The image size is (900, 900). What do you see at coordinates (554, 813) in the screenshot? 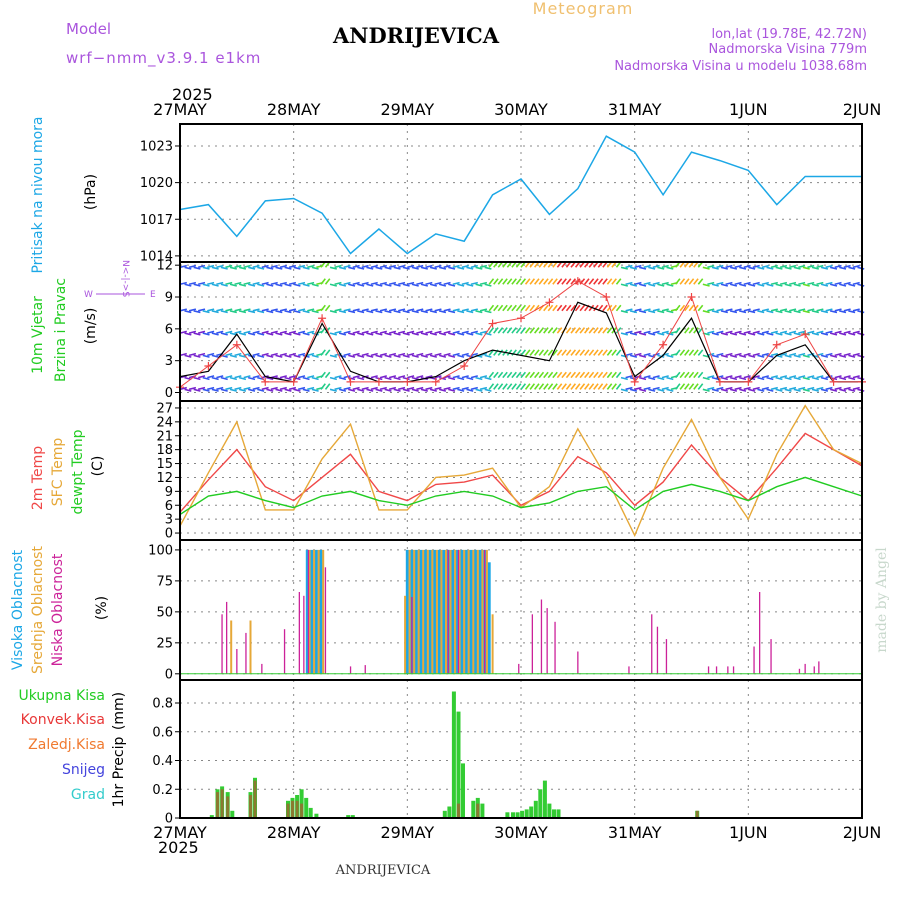
I see `precip-total-bar` at bounding box center [554, 813].